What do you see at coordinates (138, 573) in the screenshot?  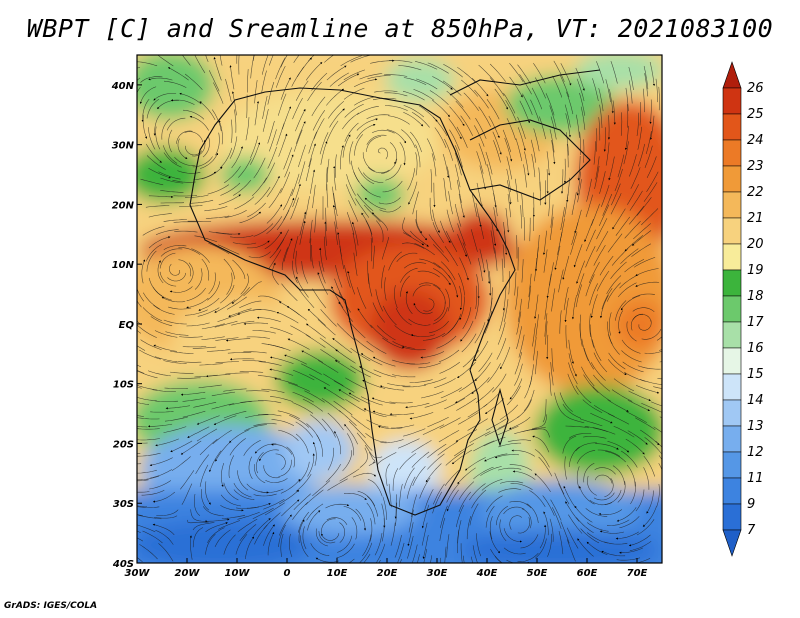 I see `lon-tick-label: 30W` at bounding box center [138, 573].